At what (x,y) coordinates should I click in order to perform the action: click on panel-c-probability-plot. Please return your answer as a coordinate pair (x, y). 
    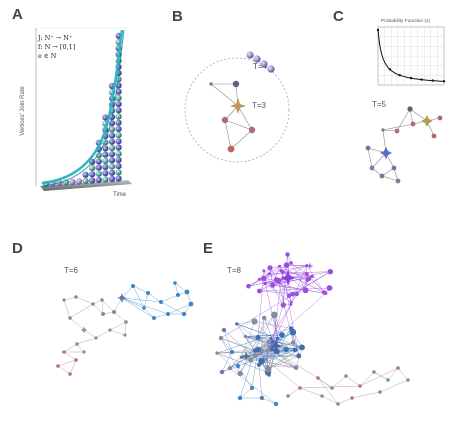
    Looking at the image, I should click on (411, 56).